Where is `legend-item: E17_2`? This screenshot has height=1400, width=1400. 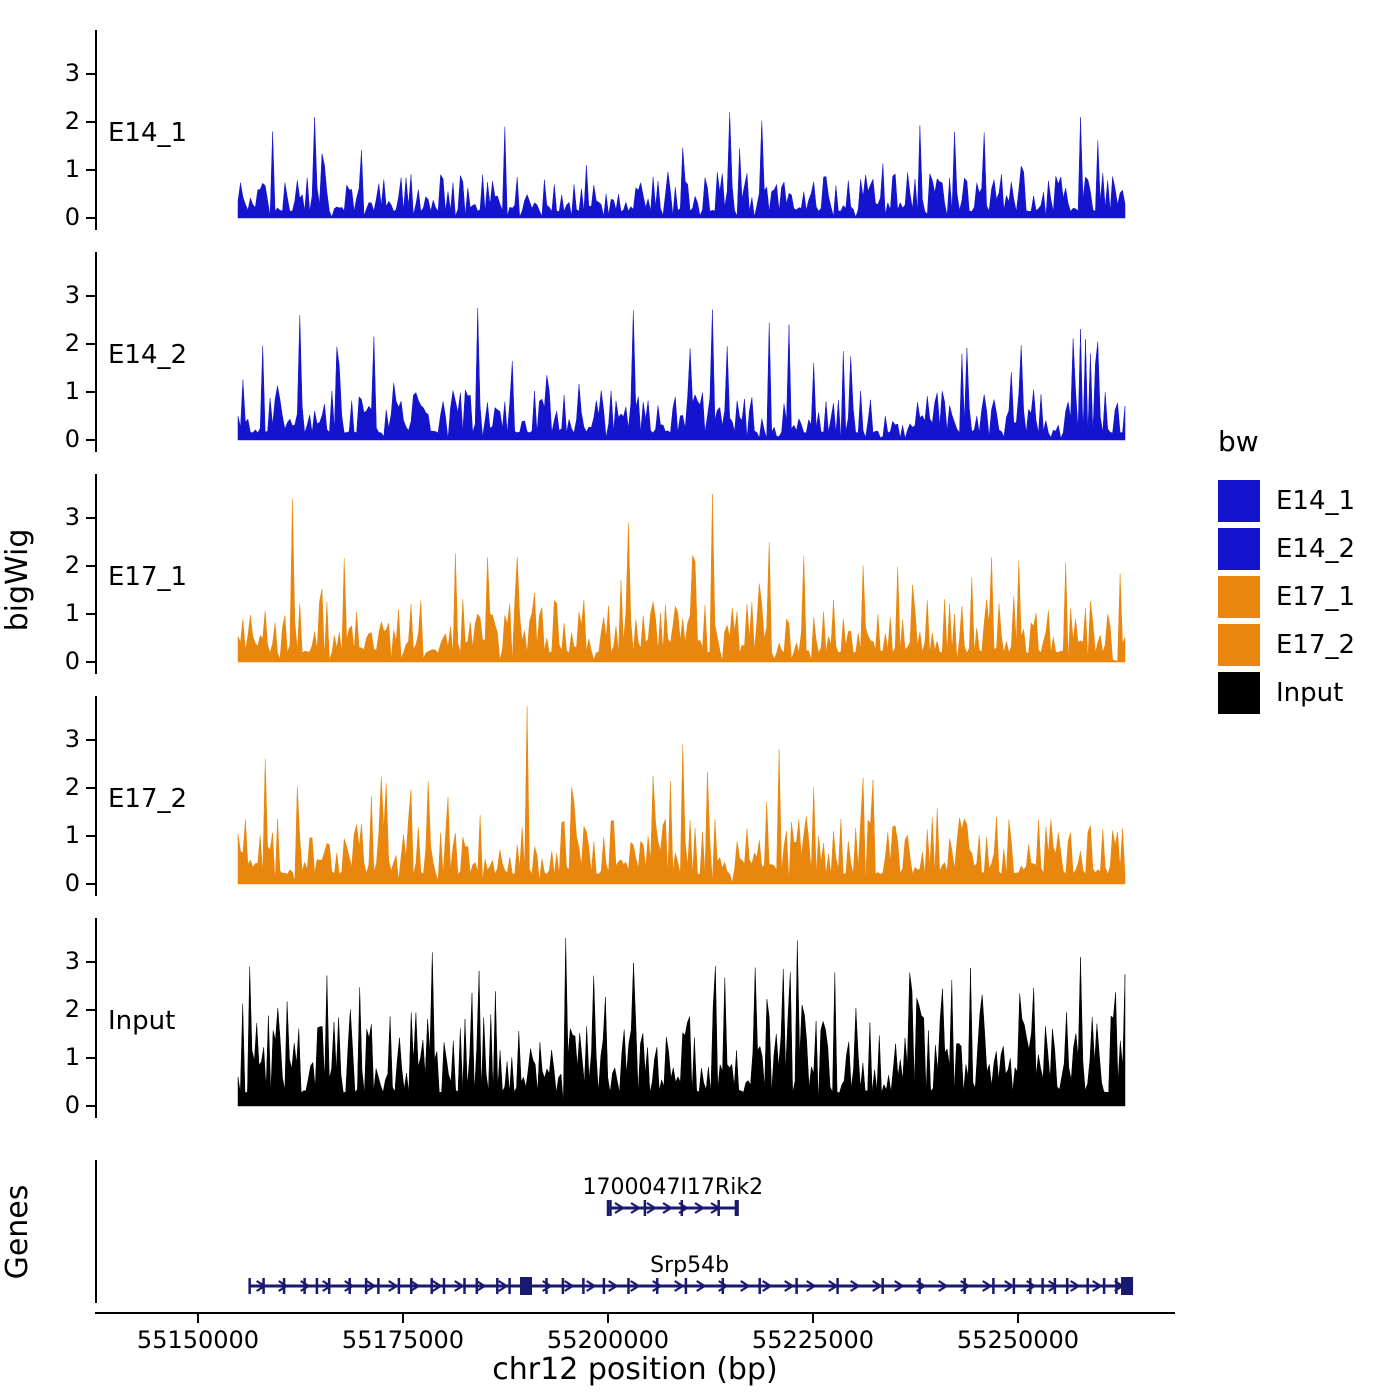
legend-item: E17_2 is located at coordinates (1286, 645).